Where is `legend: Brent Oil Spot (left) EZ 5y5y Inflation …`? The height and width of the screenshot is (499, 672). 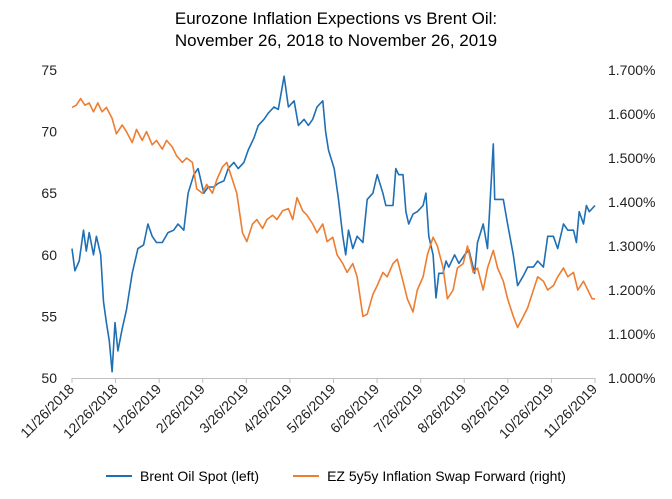
legend: Brent Oil Spot (left) EZ 5y5y Inflation … is located at coordinates (336, 476).